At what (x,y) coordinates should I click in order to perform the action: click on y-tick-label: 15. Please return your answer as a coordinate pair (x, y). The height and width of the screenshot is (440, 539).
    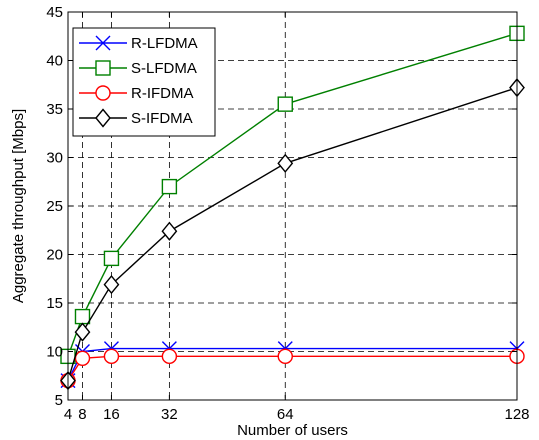
    Looking at the image, I should click on (54, 303).